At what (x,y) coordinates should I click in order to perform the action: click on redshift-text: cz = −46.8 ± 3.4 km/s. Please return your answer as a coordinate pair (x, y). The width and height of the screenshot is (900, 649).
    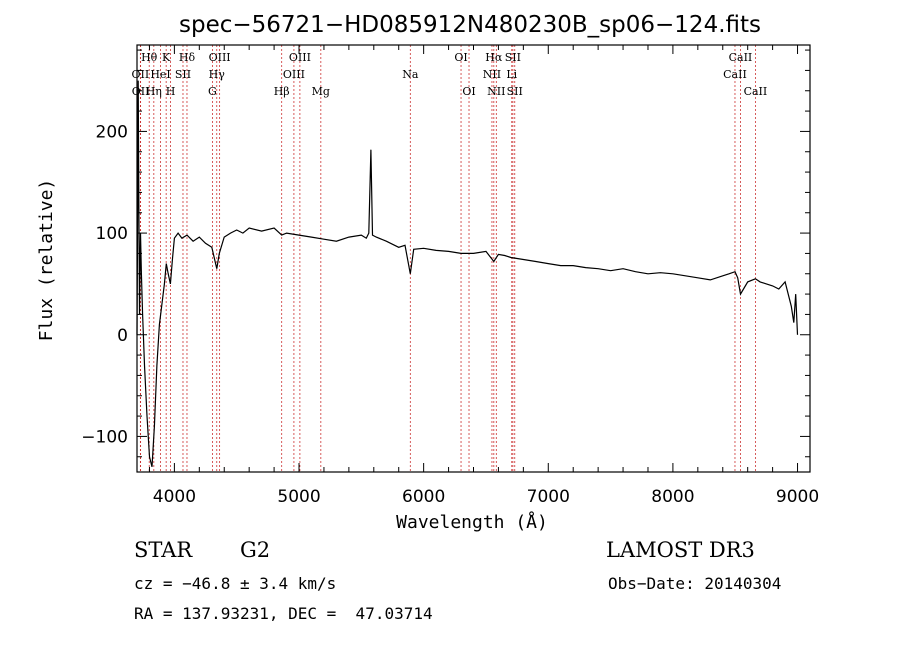
    Looking at the image, I should click on (235, 583).